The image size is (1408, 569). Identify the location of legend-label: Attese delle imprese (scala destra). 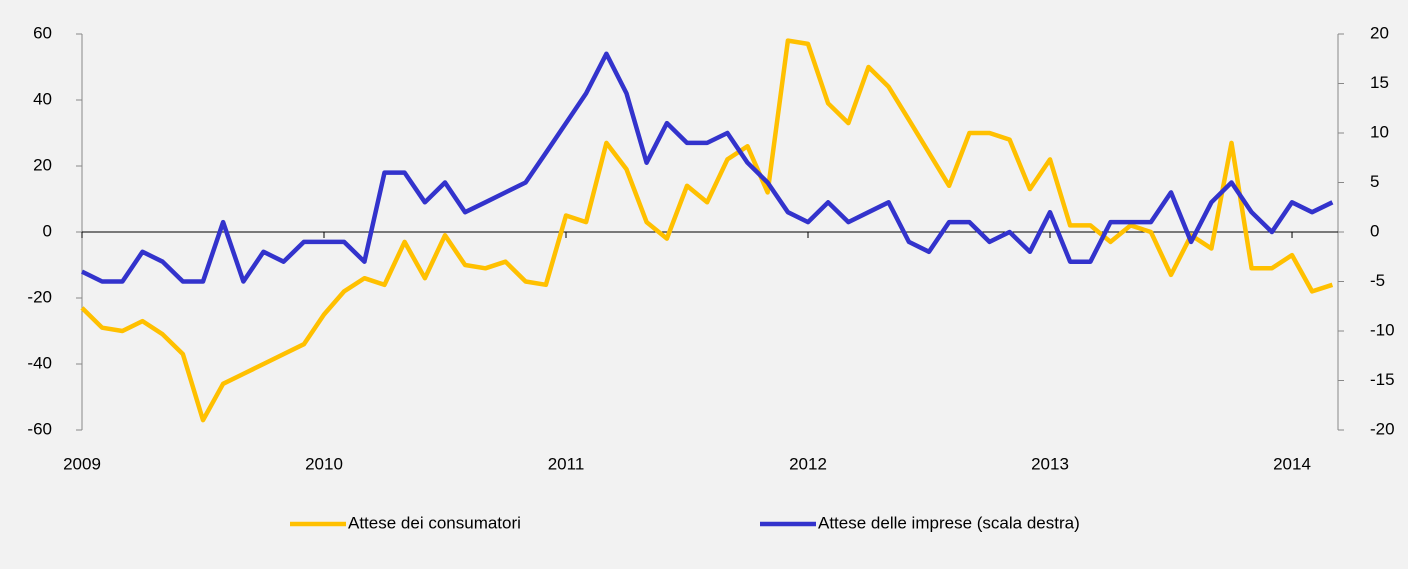
(949, 522).